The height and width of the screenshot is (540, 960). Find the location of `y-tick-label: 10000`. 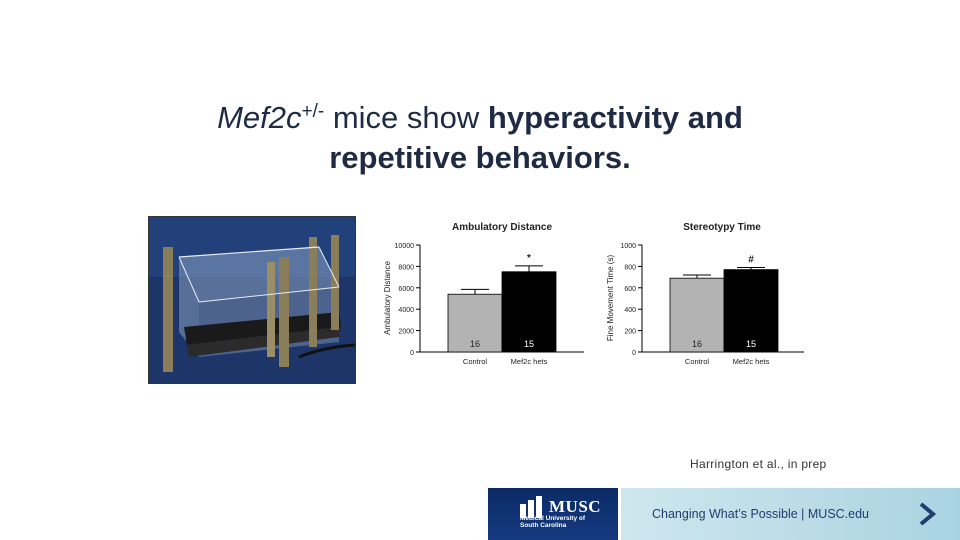

y-tick-label: 10000 is located at coordinates (405, 246).